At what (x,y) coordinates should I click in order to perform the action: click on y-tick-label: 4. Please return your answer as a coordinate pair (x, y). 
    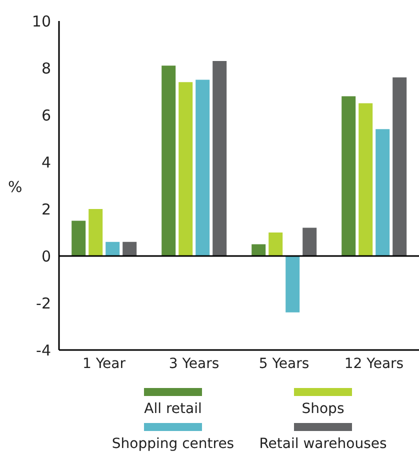
    Looking at the image, I should click on (46, 162).